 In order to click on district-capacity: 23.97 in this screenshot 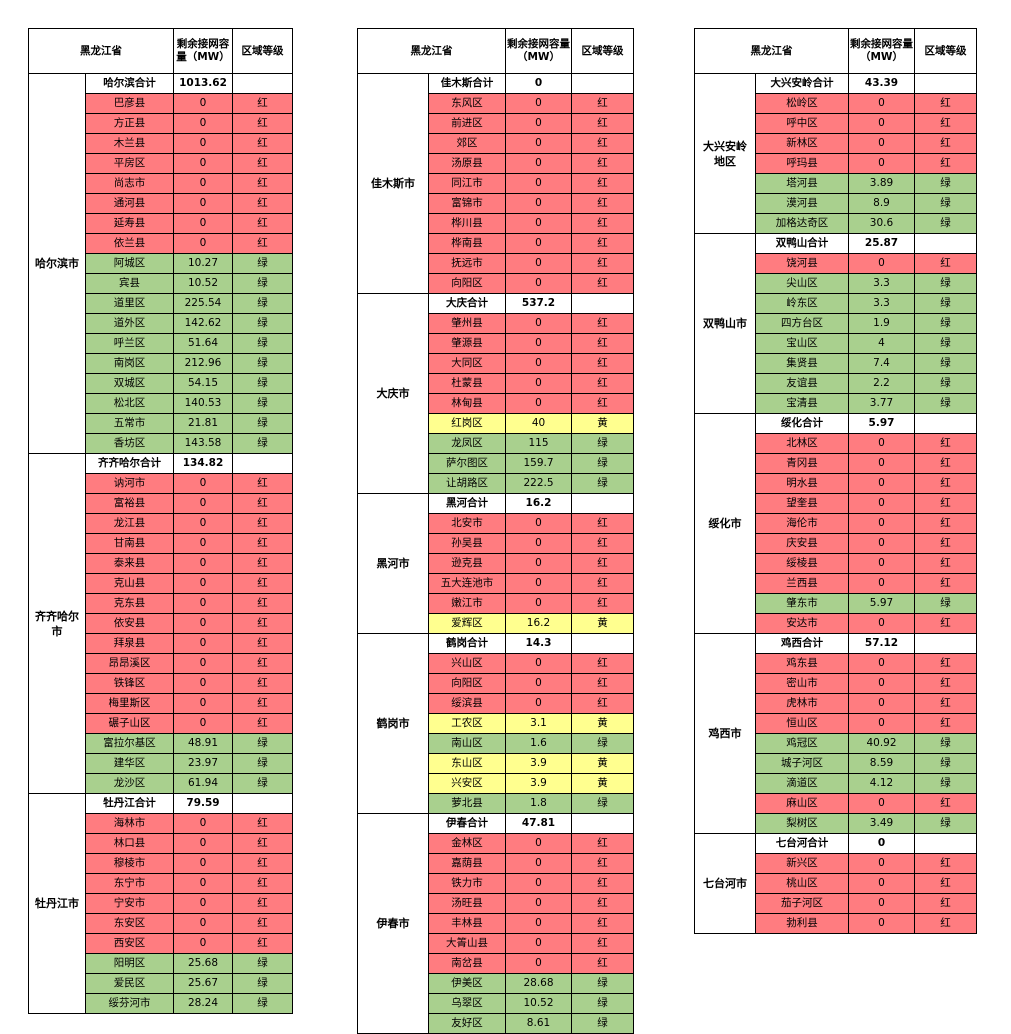, I will do `click(203, 763)`.